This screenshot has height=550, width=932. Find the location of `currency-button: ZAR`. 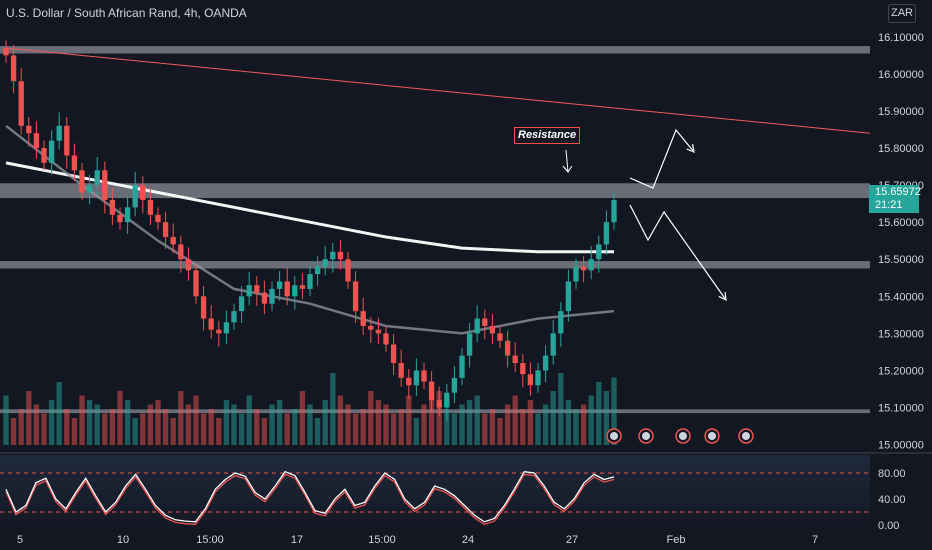

currency-button: ZAR is located at coordinates (902, 13).